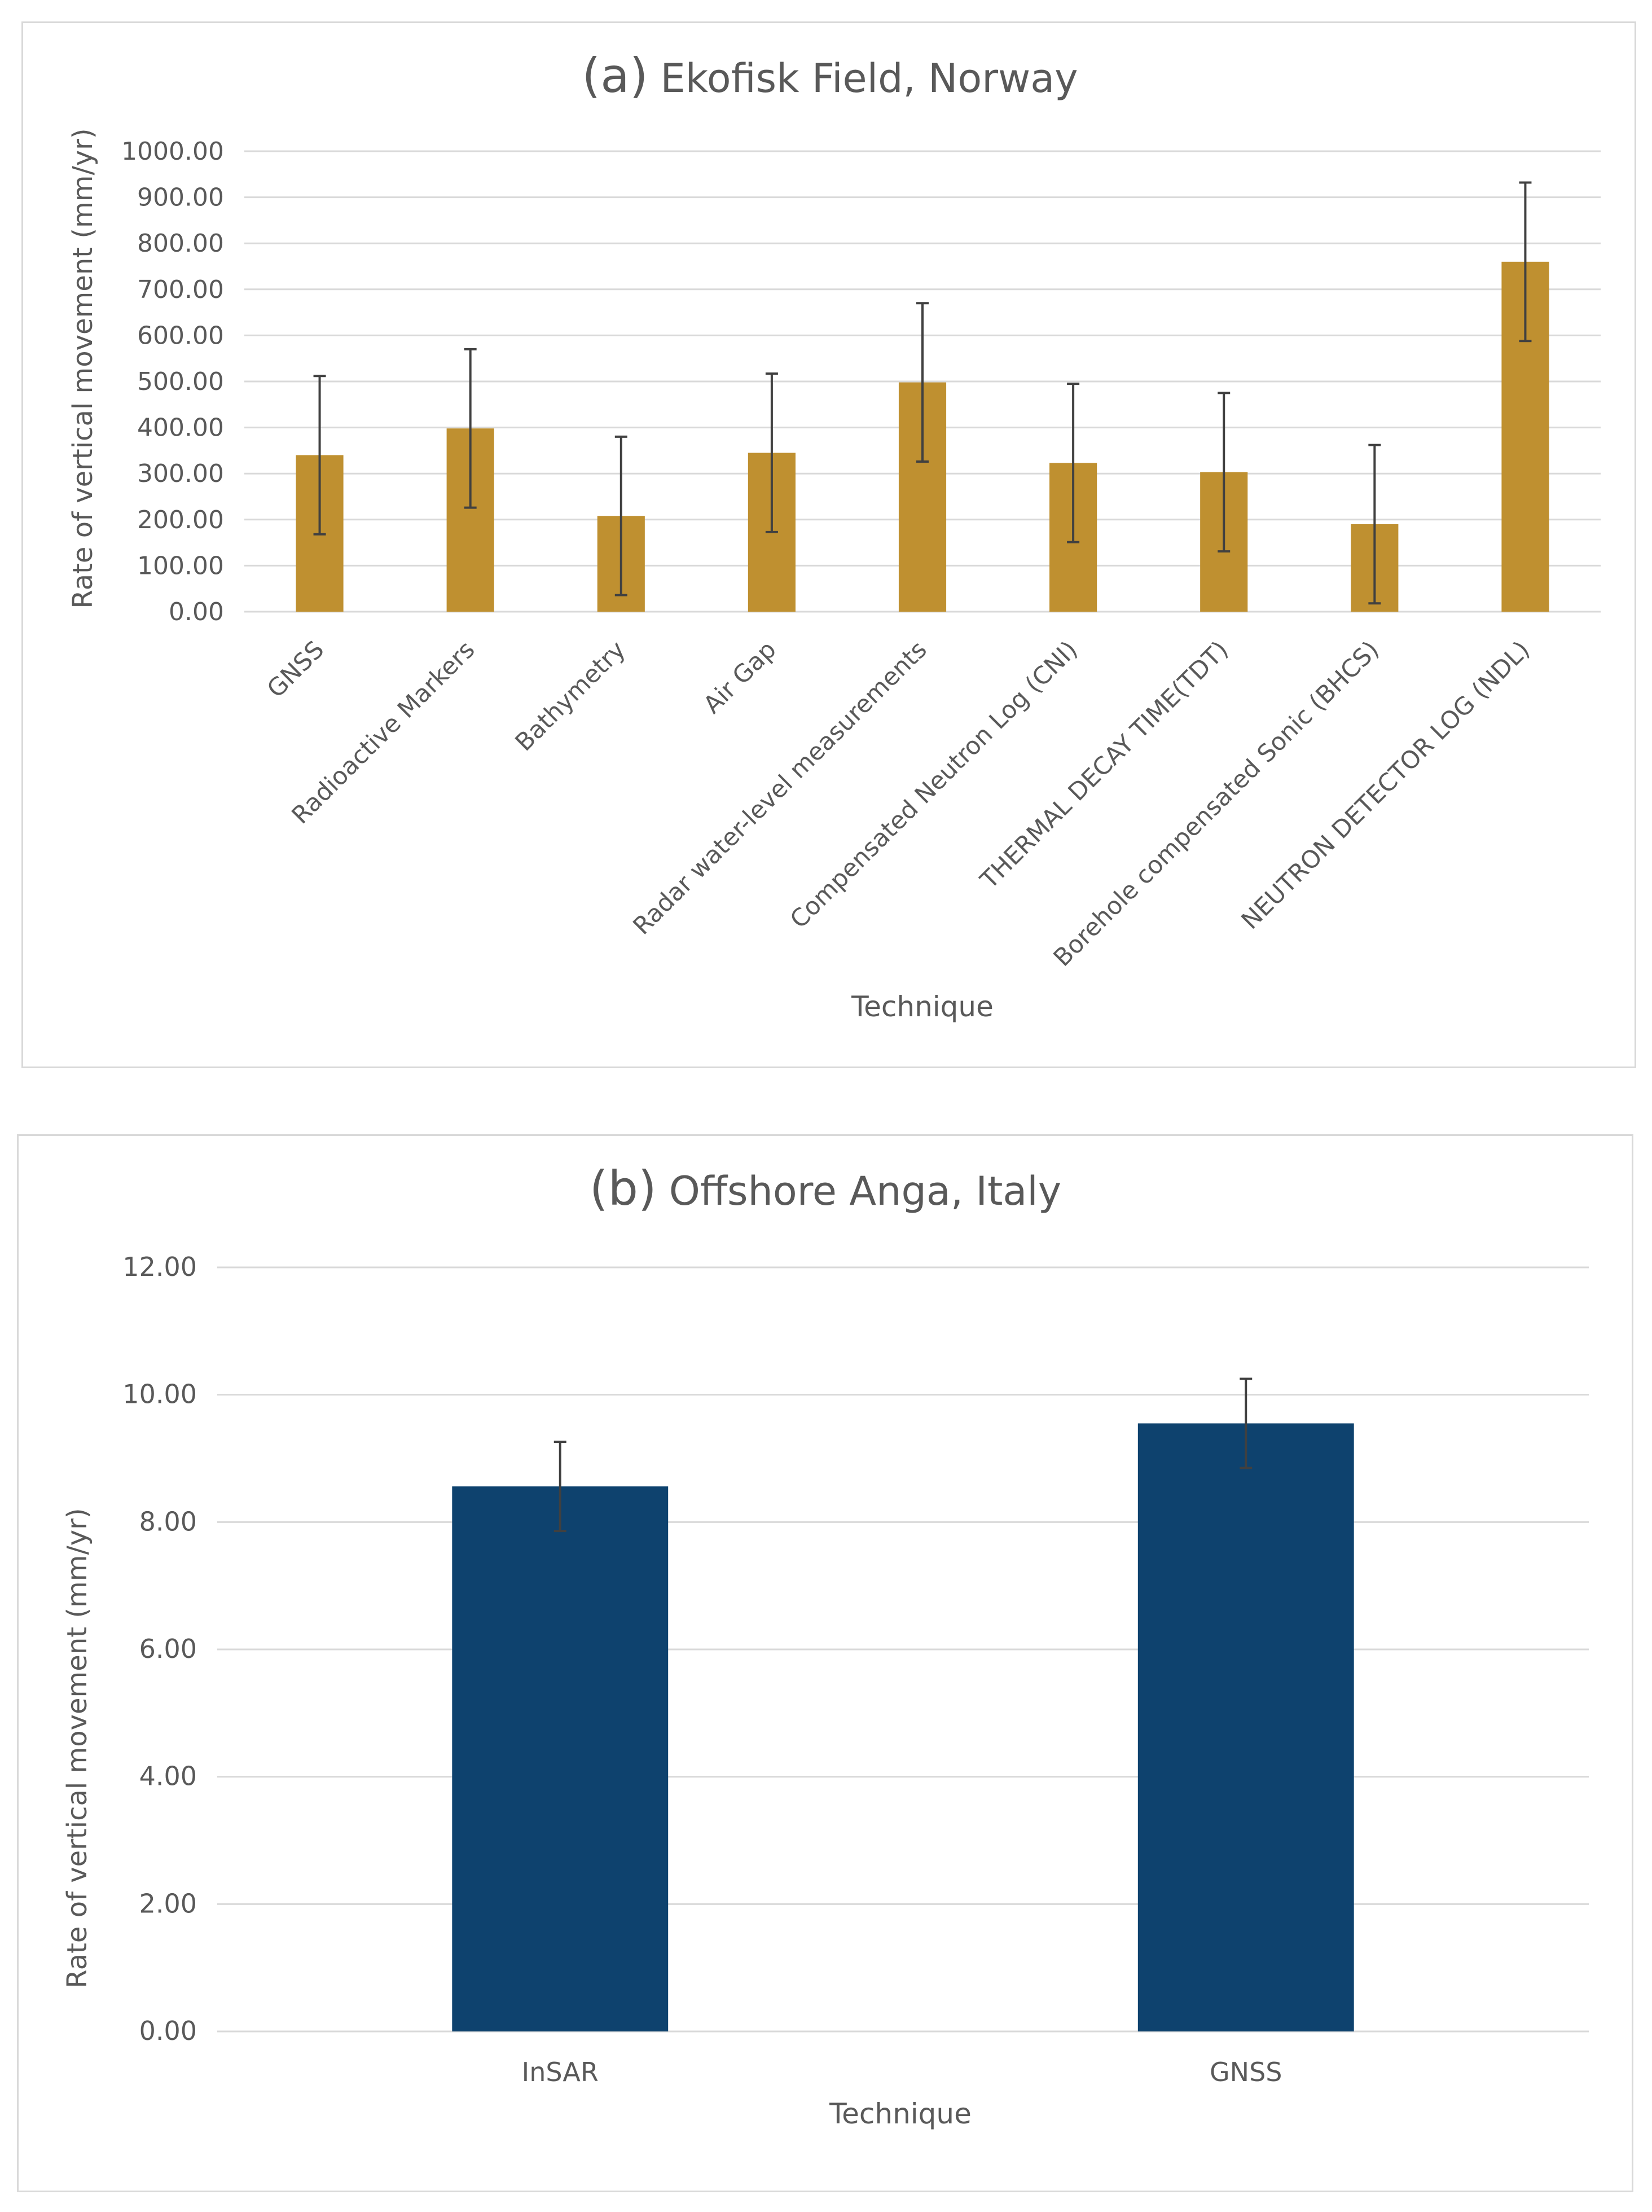  I want to click on chart-a-x-axis-label: Technique, so click(923, 1006).